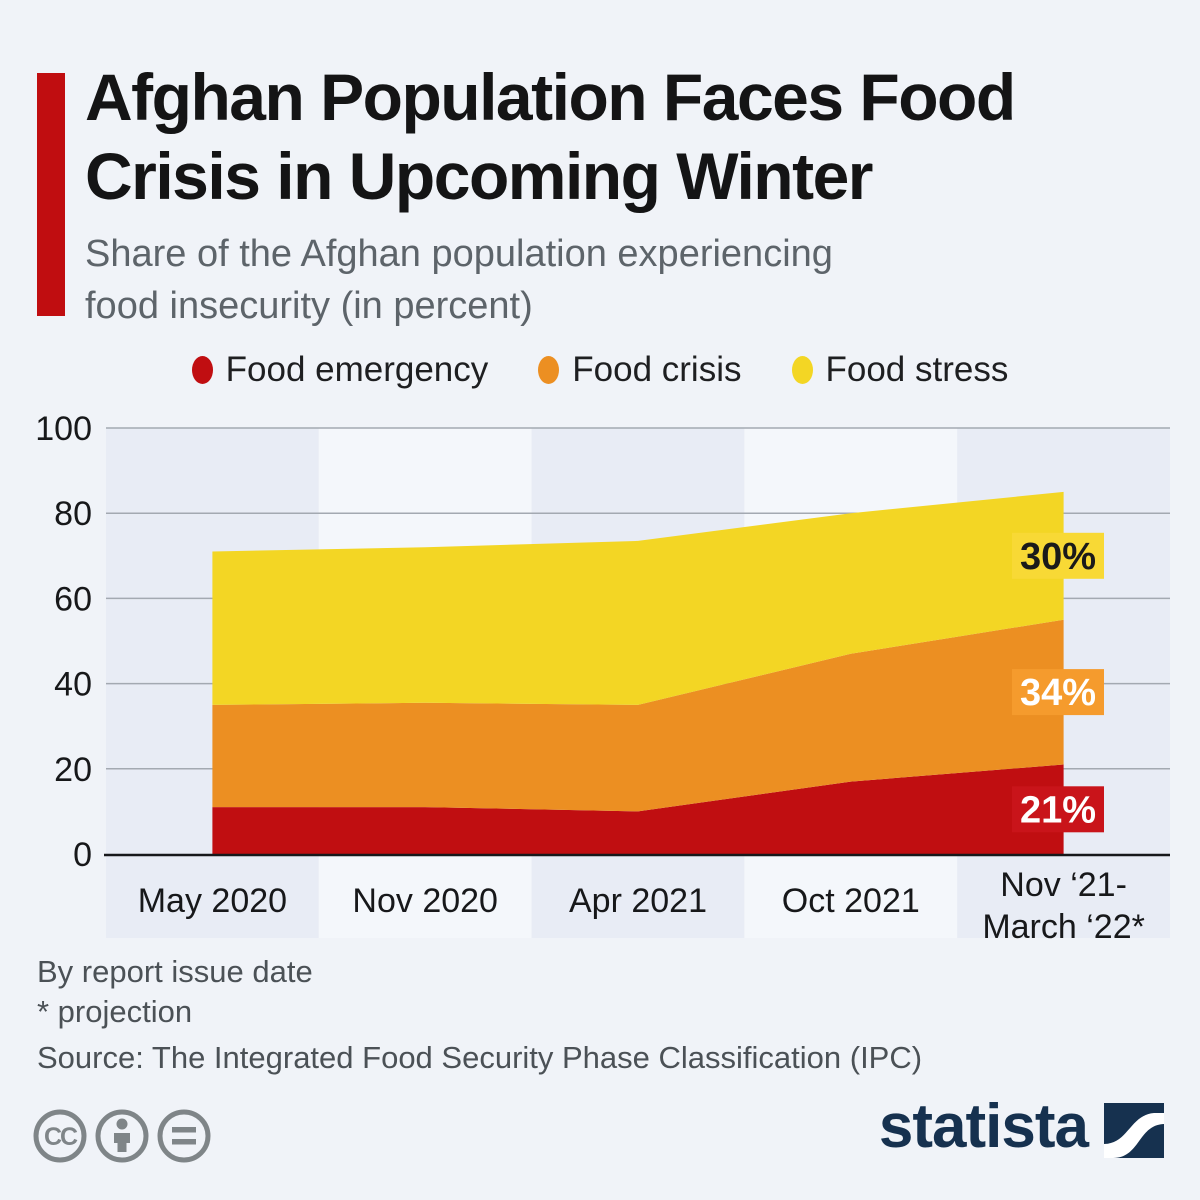 The width and height of the screenshot is (1200, 1200). Describe the element at coordinates (1063, 906) in the screenshot. I see `x-tick-label: Nov ‘21-March ‘22*` at that location.